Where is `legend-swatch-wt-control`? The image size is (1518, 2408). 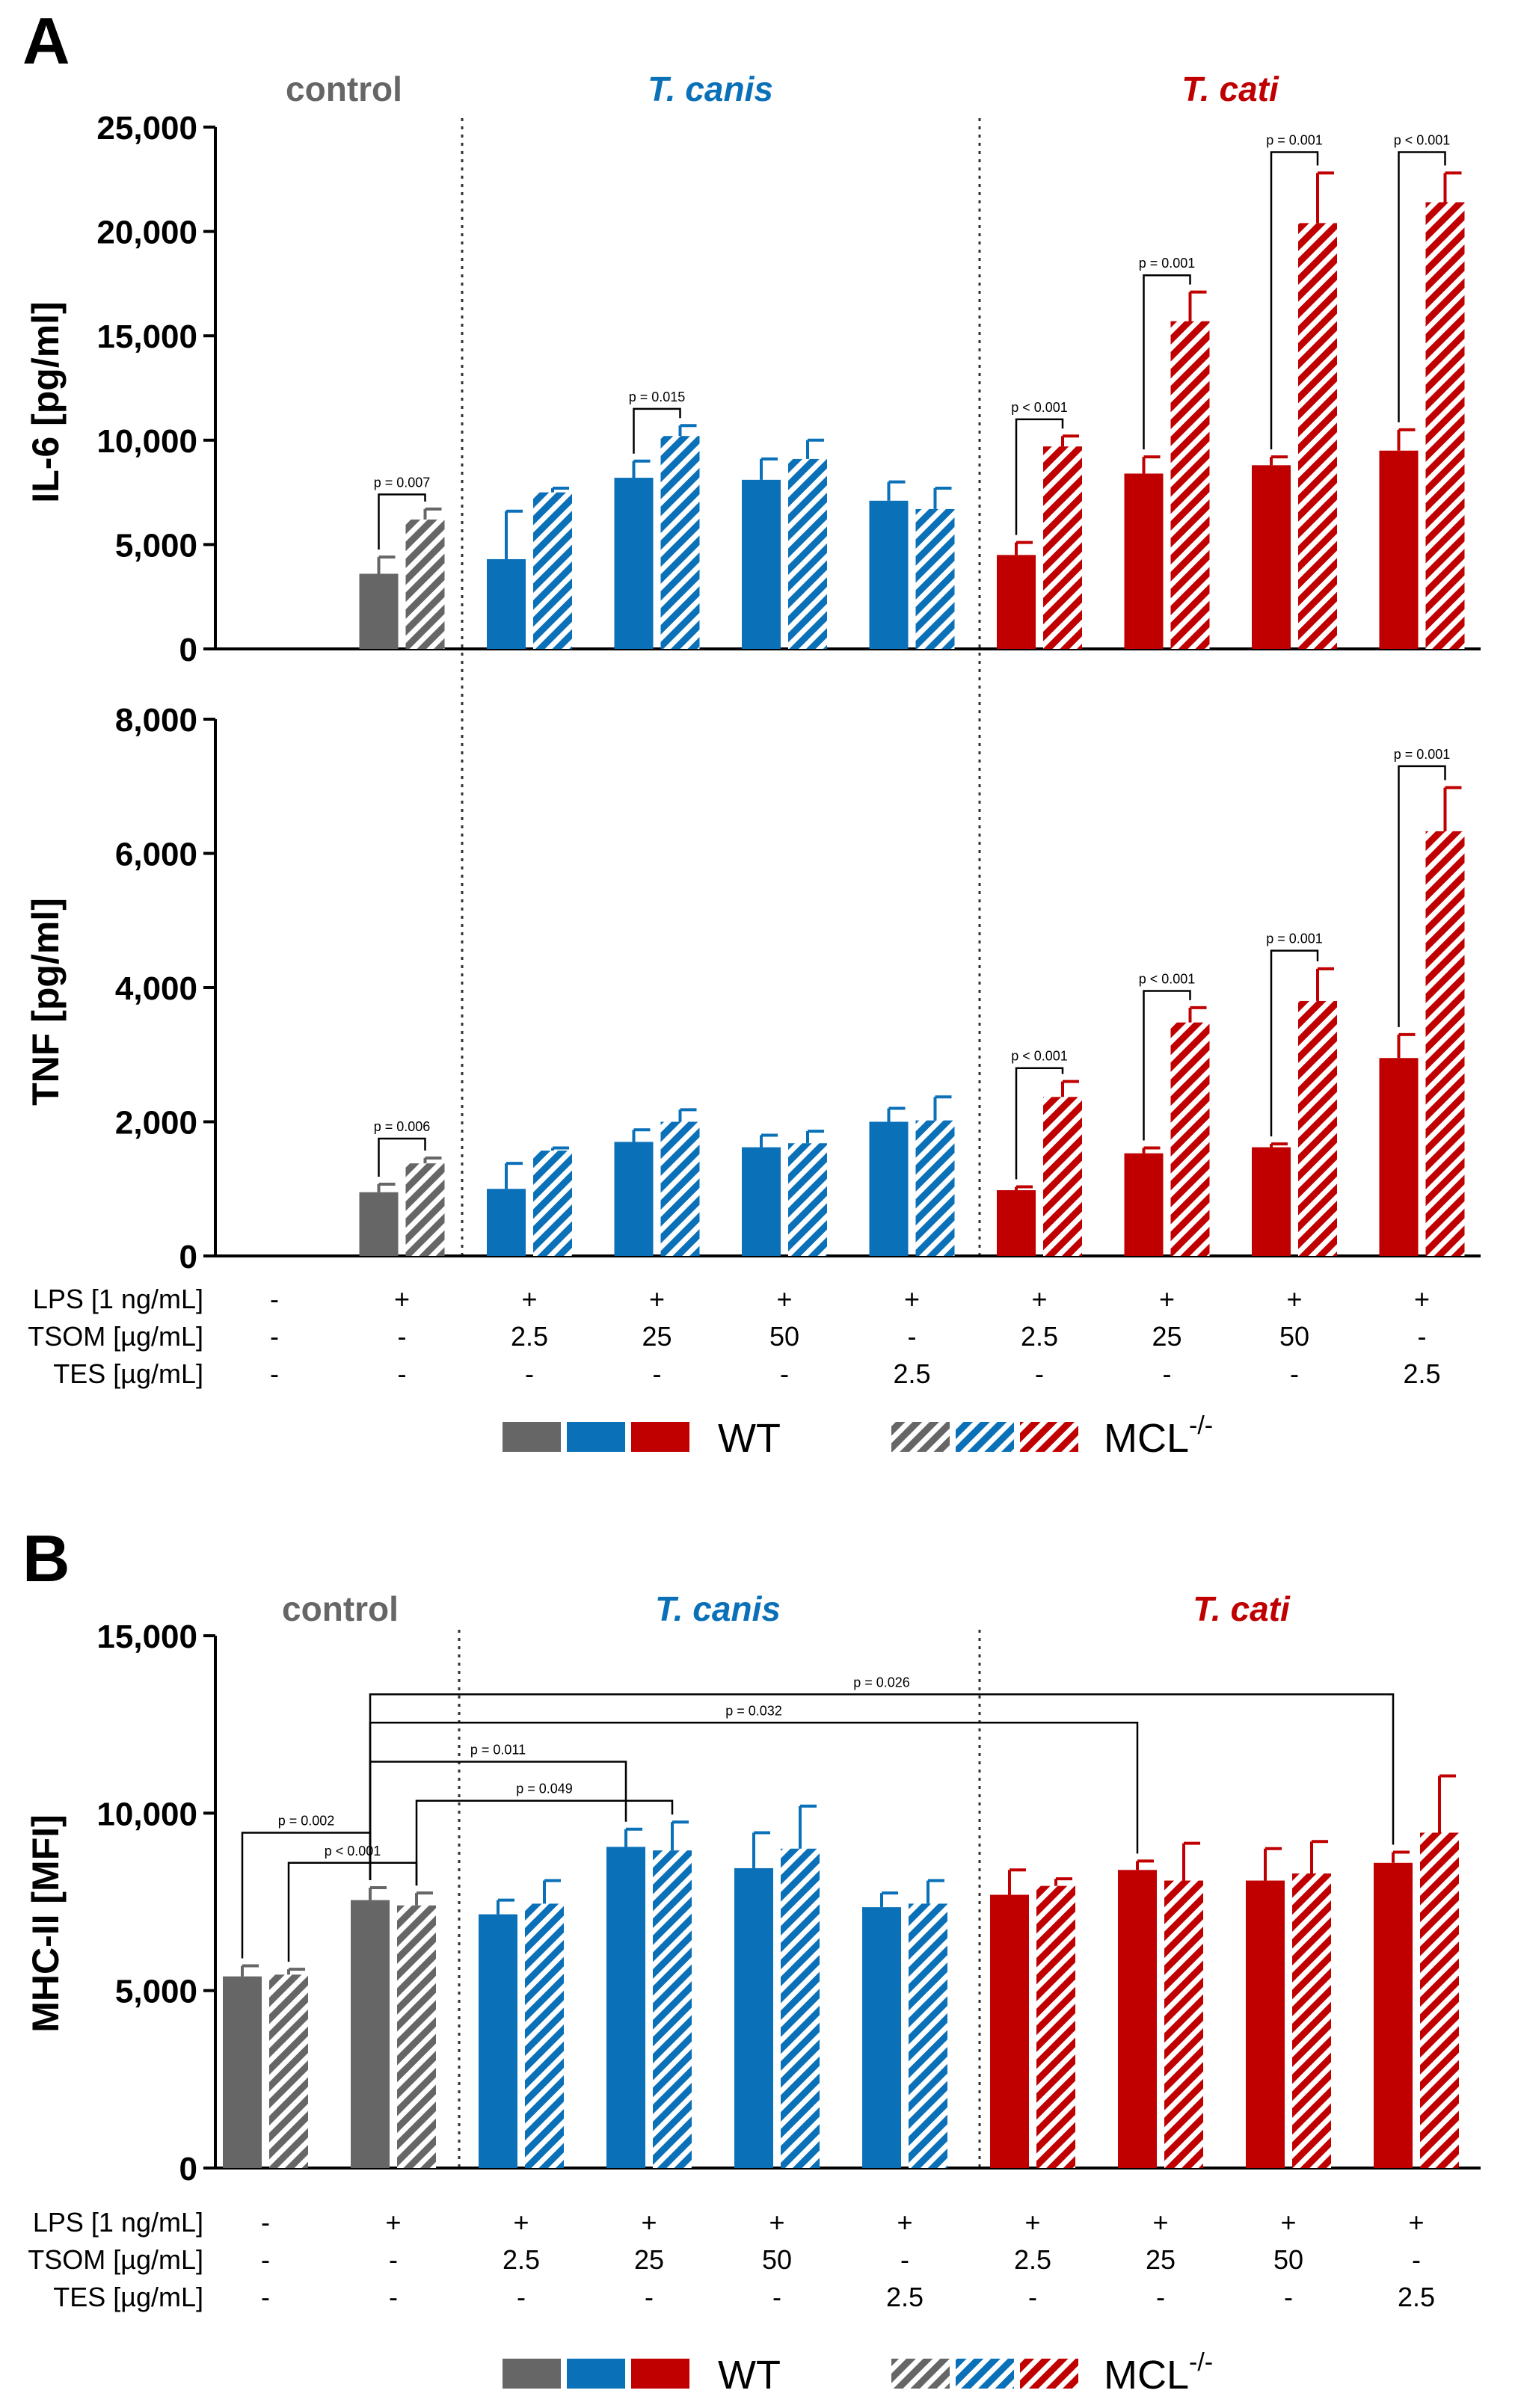
legend-swatch-wt-control is located at coordinates (532, 1437).